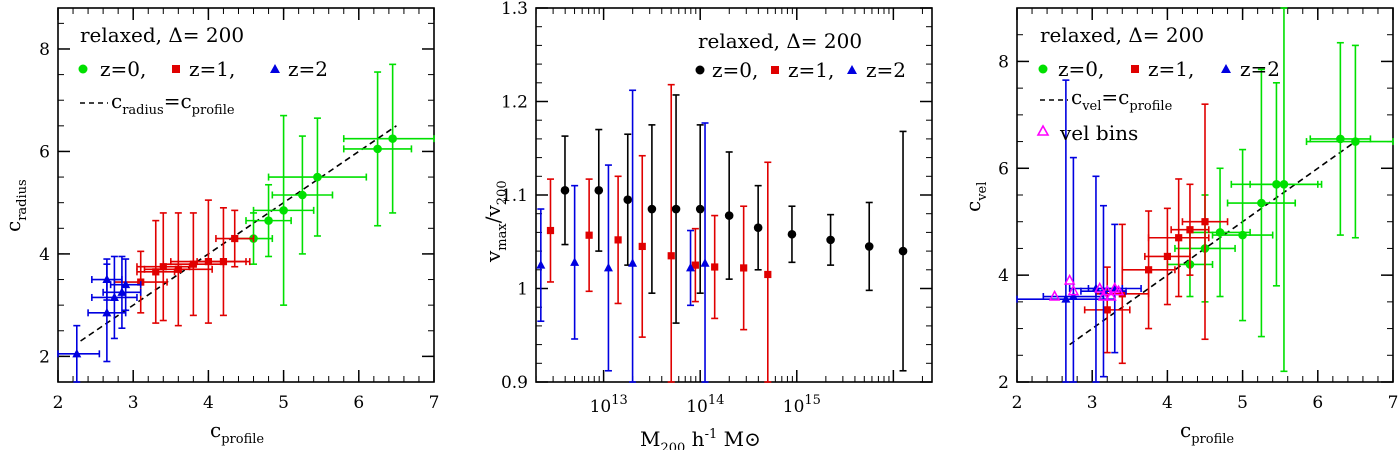  Describe the element at coordinates (1043, 69) in the screenshot. I see `right-legend-marker-z0` at that location.